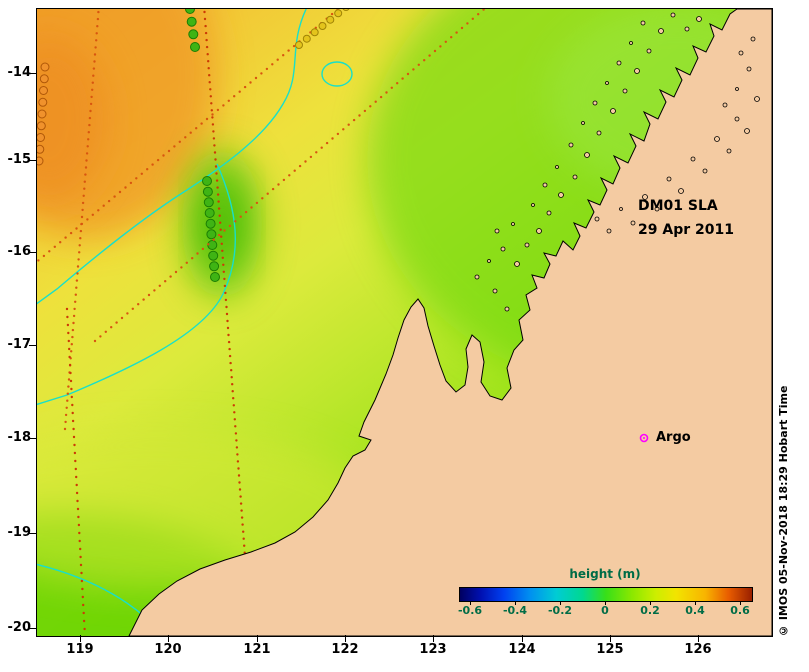 Image resolution: width=809 pixels, height=672 pixels. I want to click on x-tick-label: 121, so click(257, 649).